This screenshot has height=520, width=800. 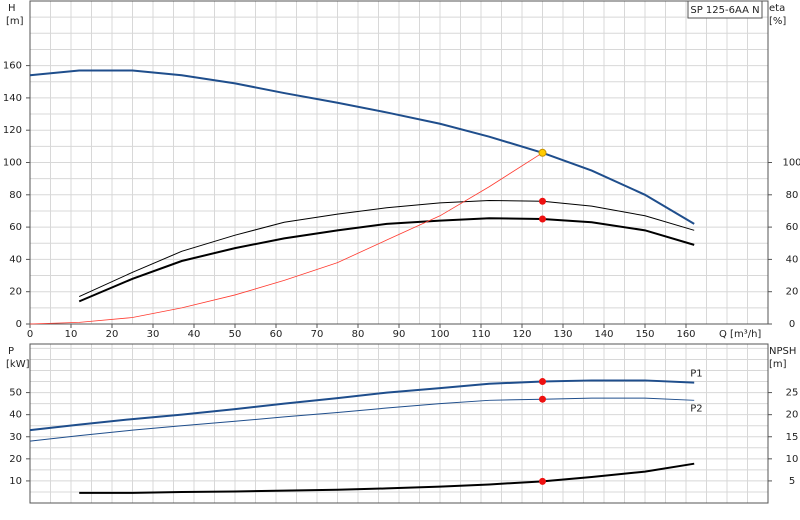 What do you see at coordinates (30, 334) in the screenshot?
I see `x-tick-label: 0` at bounding box center [30, 334].